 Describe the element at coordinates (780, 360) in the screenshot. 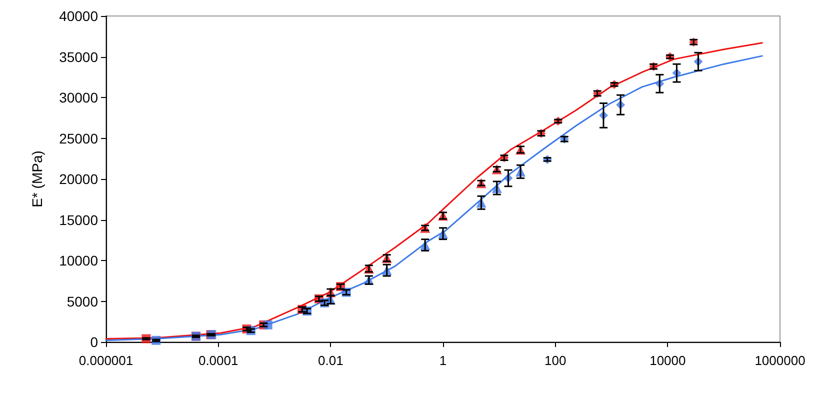

I see `x-tick-label: 1000000` at that location.